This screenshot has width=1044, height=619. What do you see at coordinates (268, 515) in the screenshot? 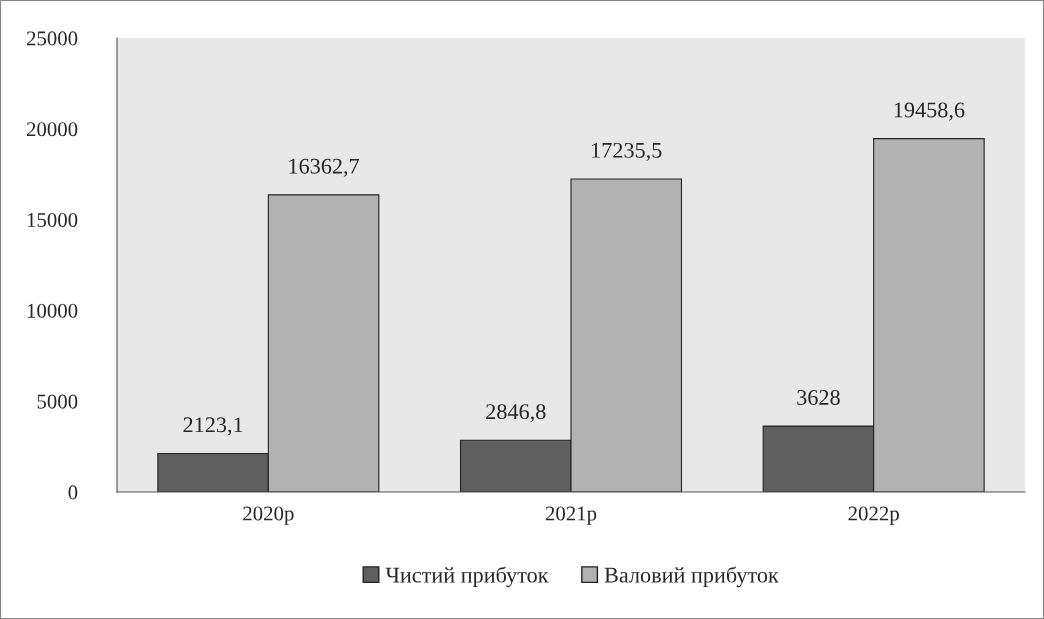
I see `x-tick-label: 2020р` at bounding box center [268, 515].